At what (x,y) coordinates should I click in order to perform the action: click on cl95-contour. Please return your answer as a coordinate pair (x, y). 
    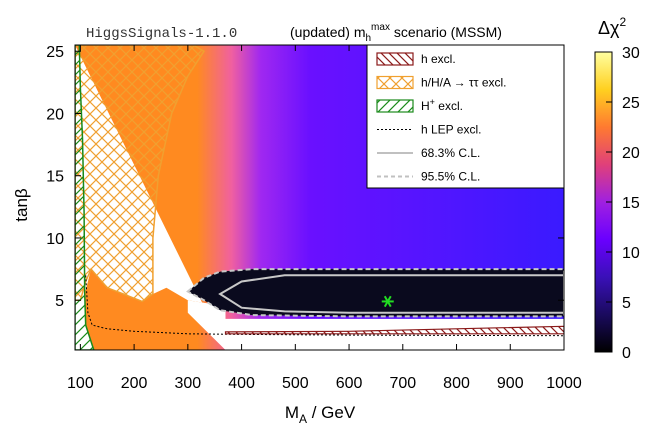
    Looking at the image, I should click on (375, 293).